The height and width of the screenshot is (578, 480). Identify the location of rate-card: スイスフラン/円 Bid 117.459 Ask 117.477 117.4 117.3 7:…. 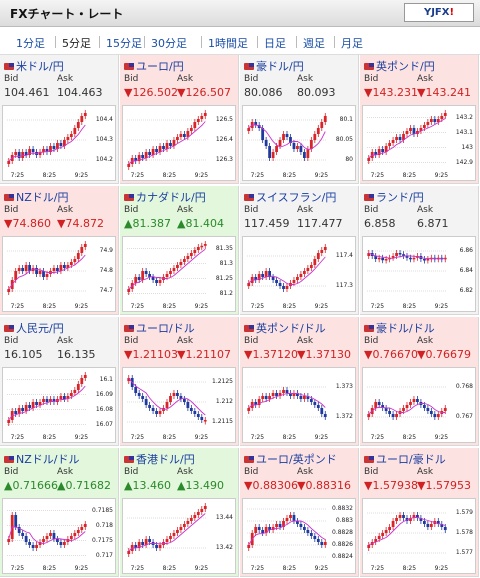
(299, 250).